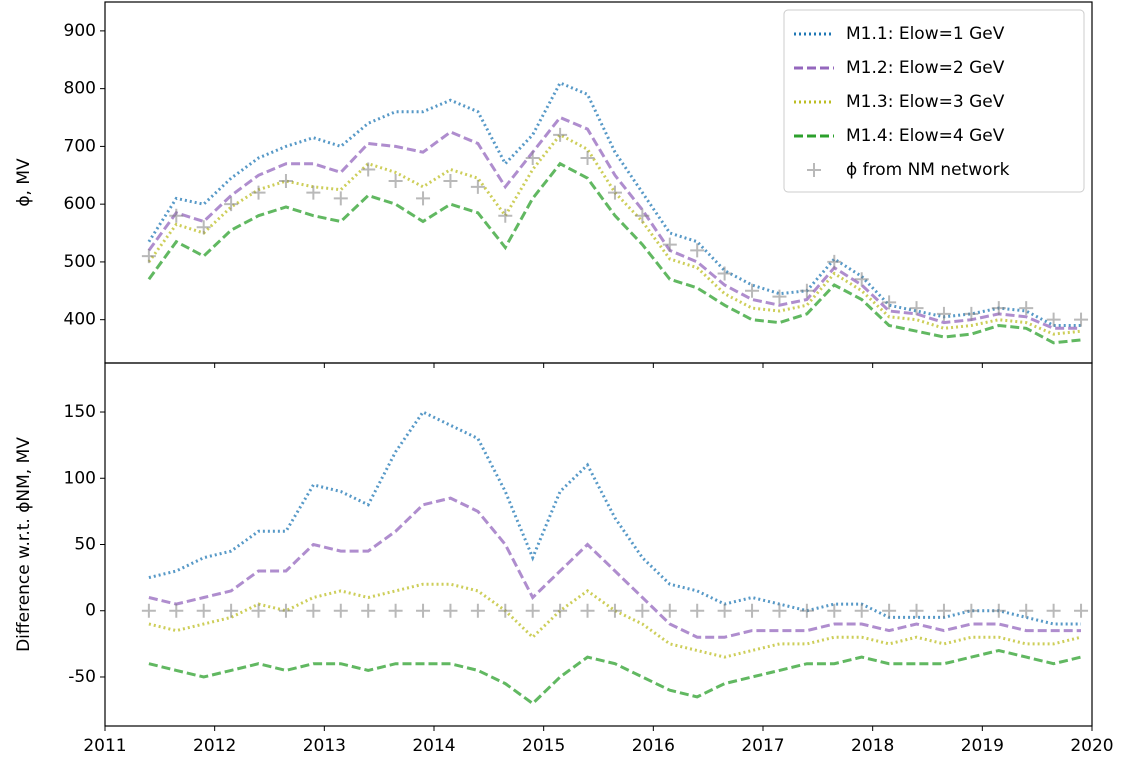  What do you see at coordinates (104, 746) in the screenshot?
I see `x-tick-label: 2011` at bounding box center [104, 746].